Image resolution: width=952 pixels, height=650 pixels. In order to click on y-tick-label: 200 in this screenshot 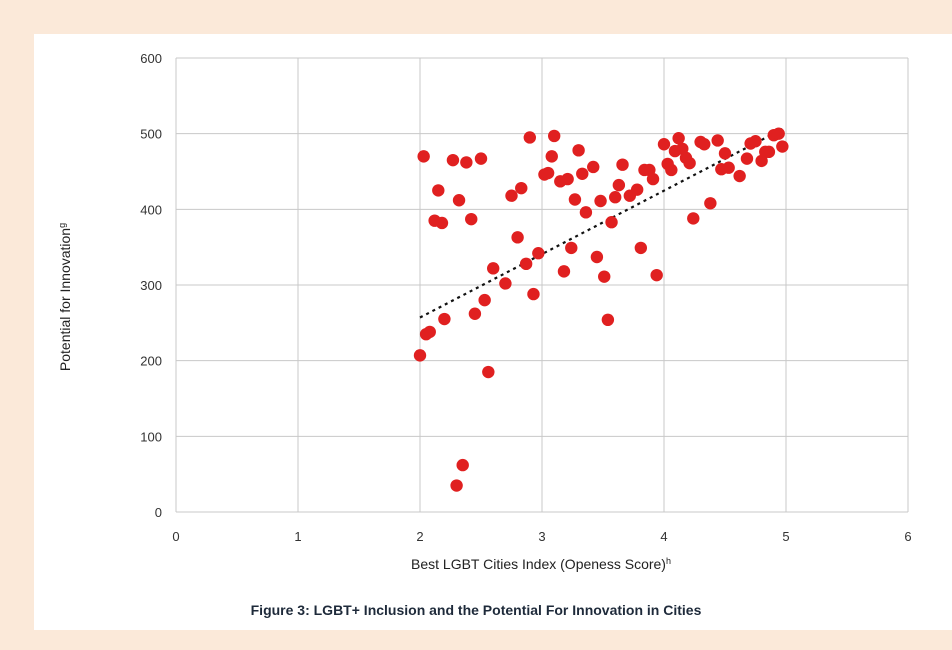, I will do `click(151, 361)`.